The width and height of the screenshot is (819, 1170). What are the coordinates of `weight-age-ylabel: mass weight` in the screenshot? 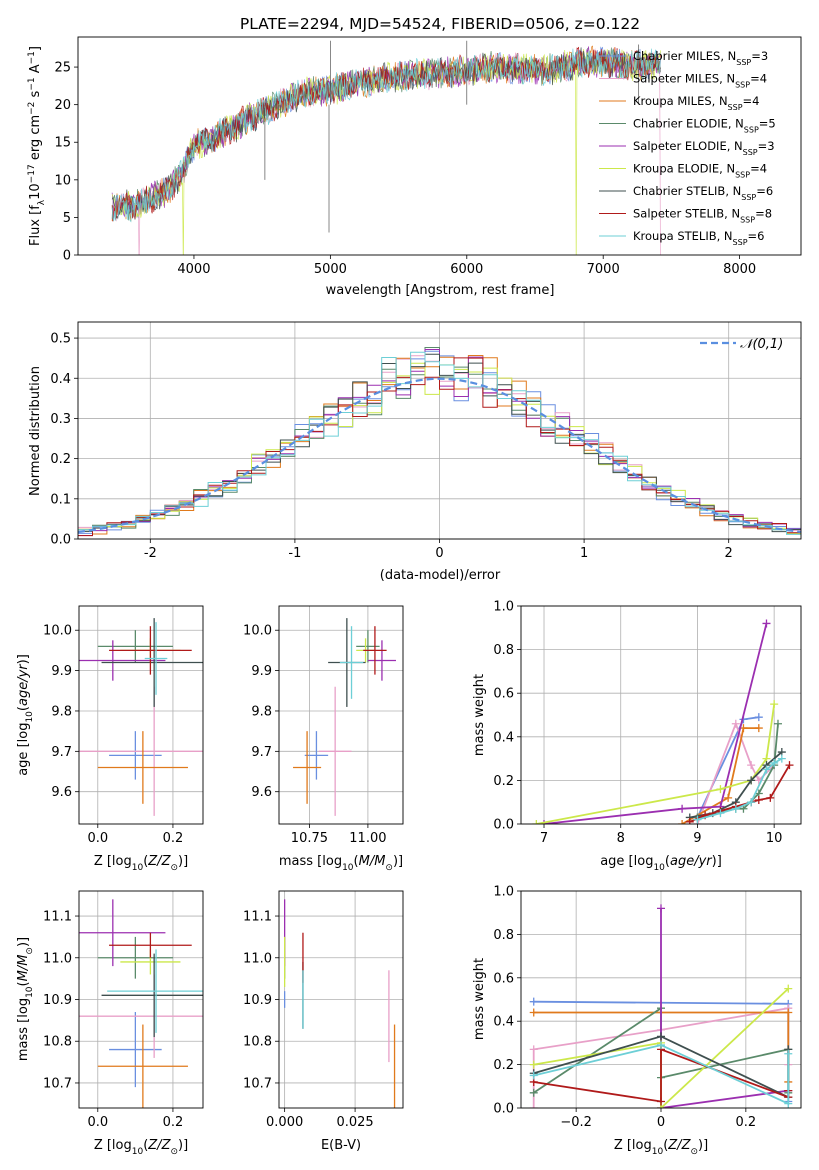 It's located at (479, 715).